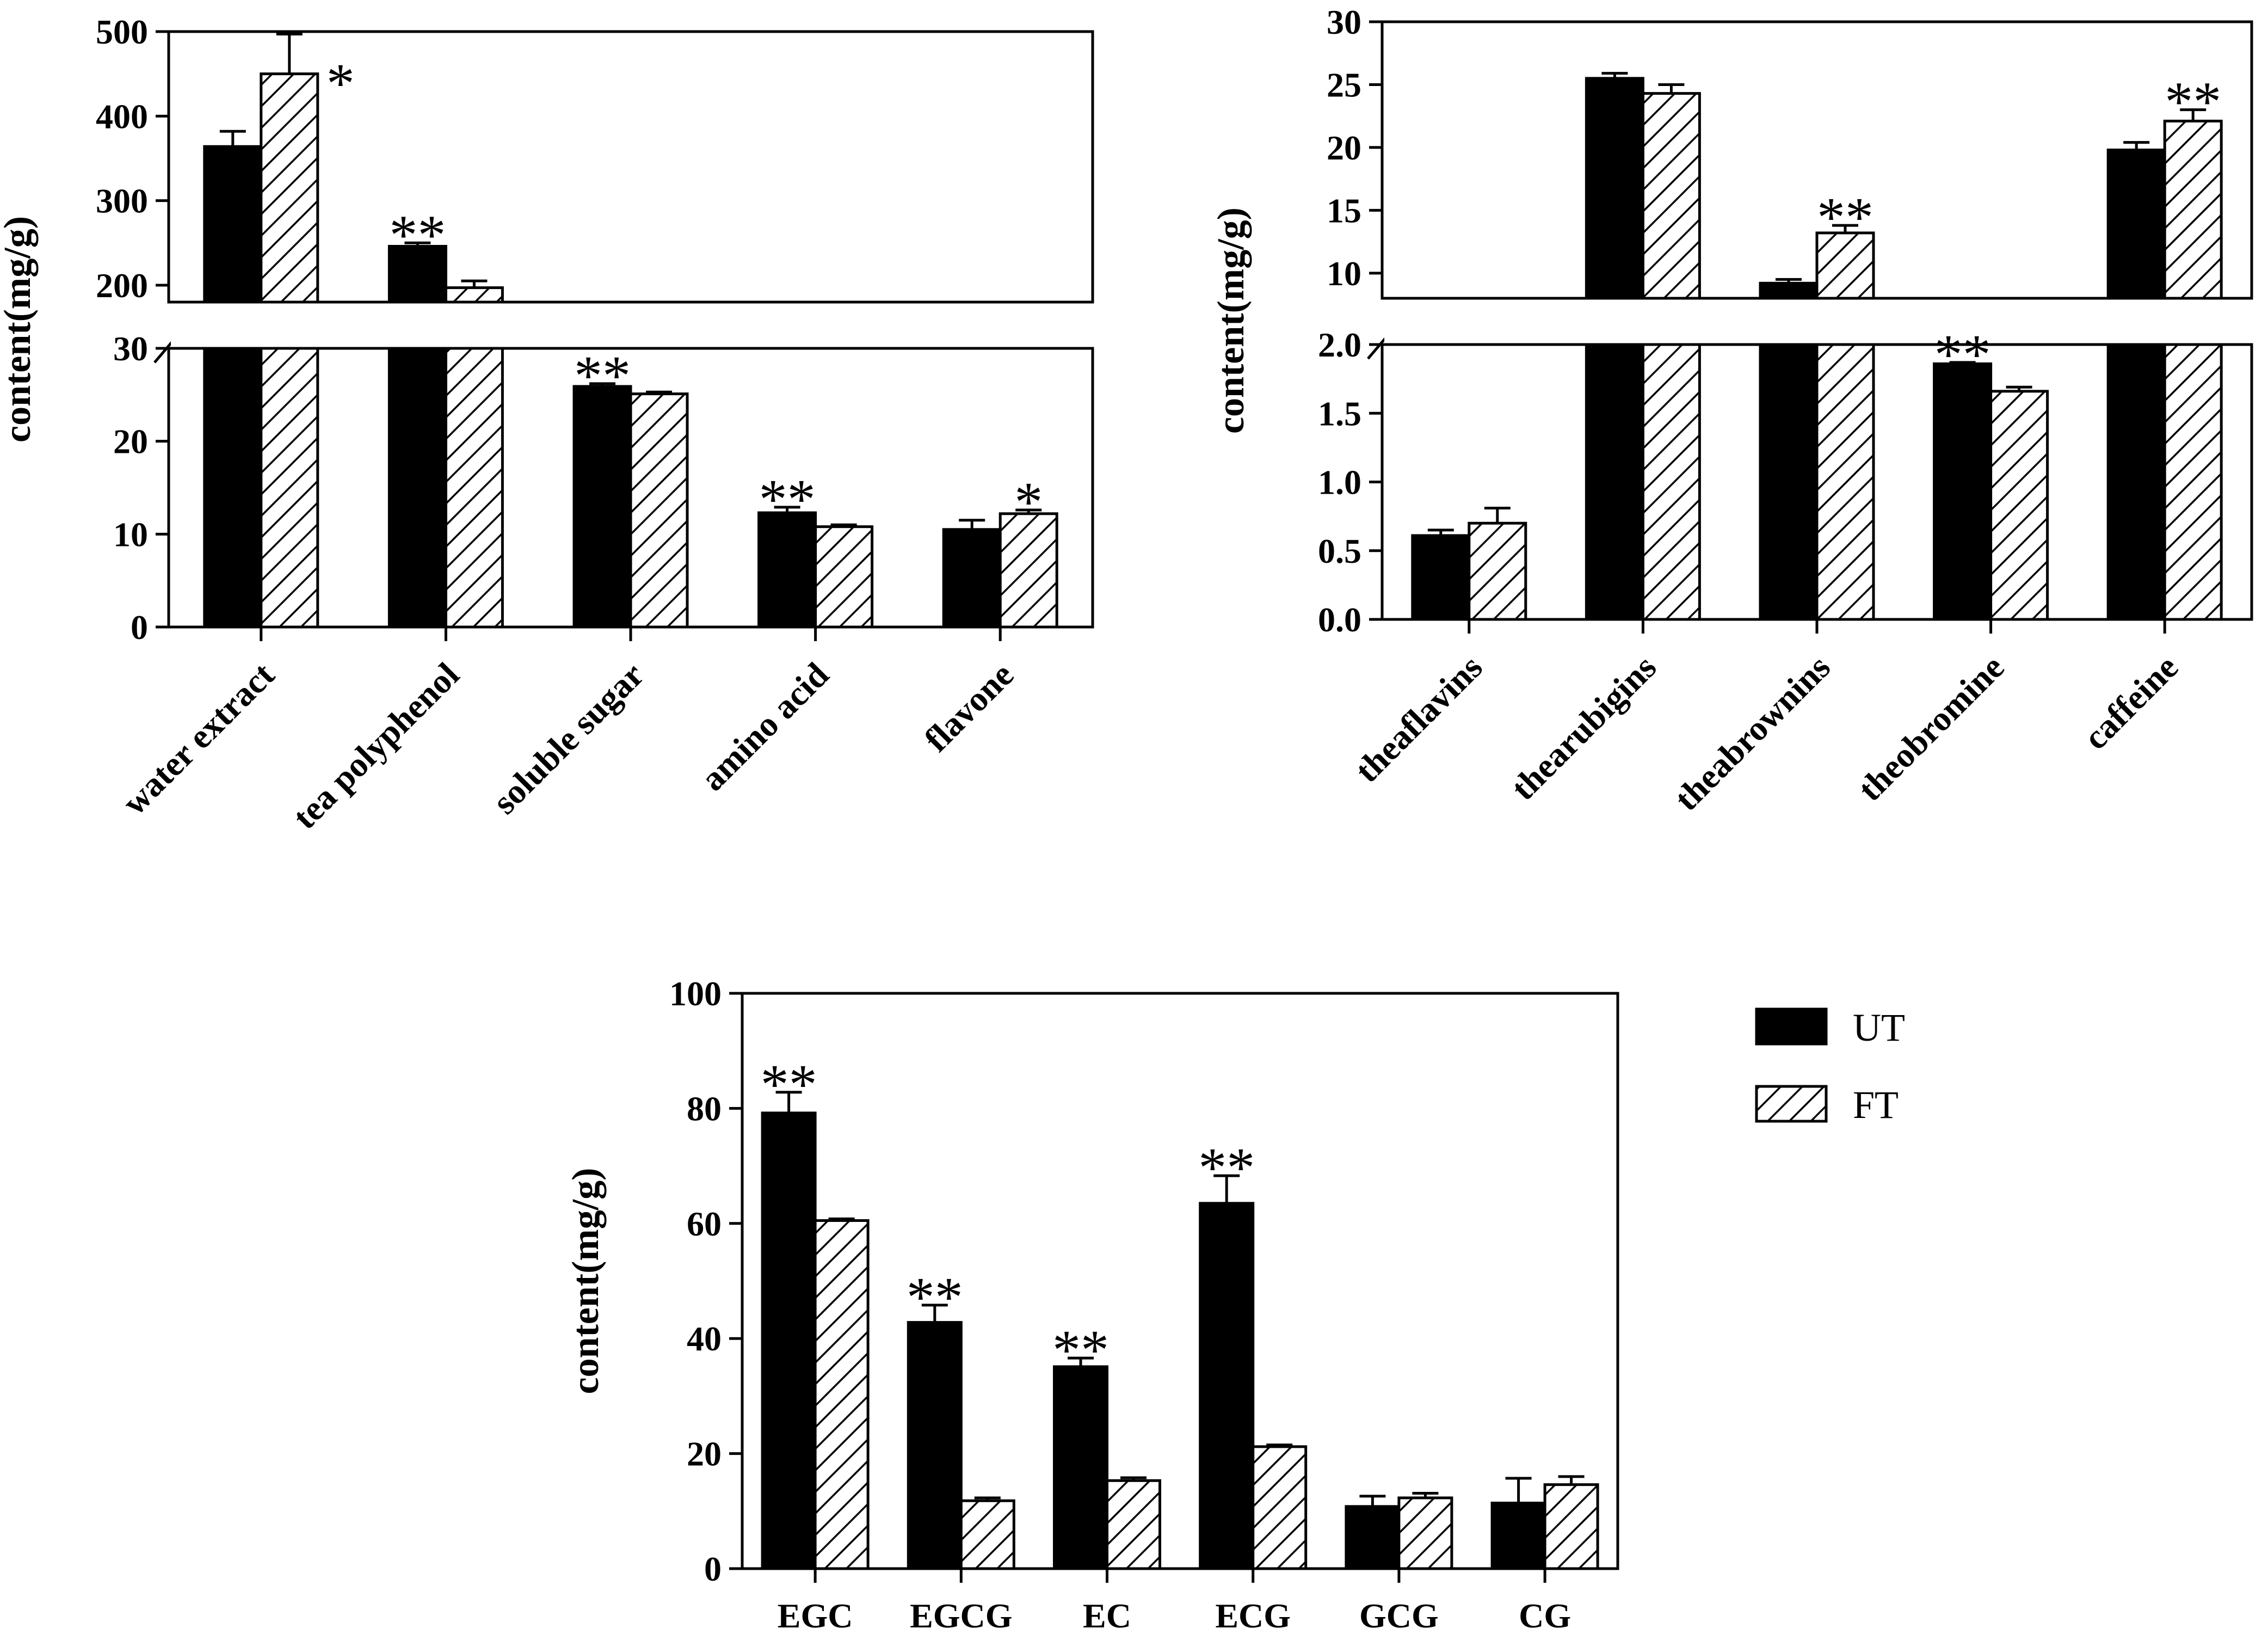  What do you see at coordinates (289, 188) in the screenshot?
I see `bar-ft-water-extract` at bounding box center [289, 188].